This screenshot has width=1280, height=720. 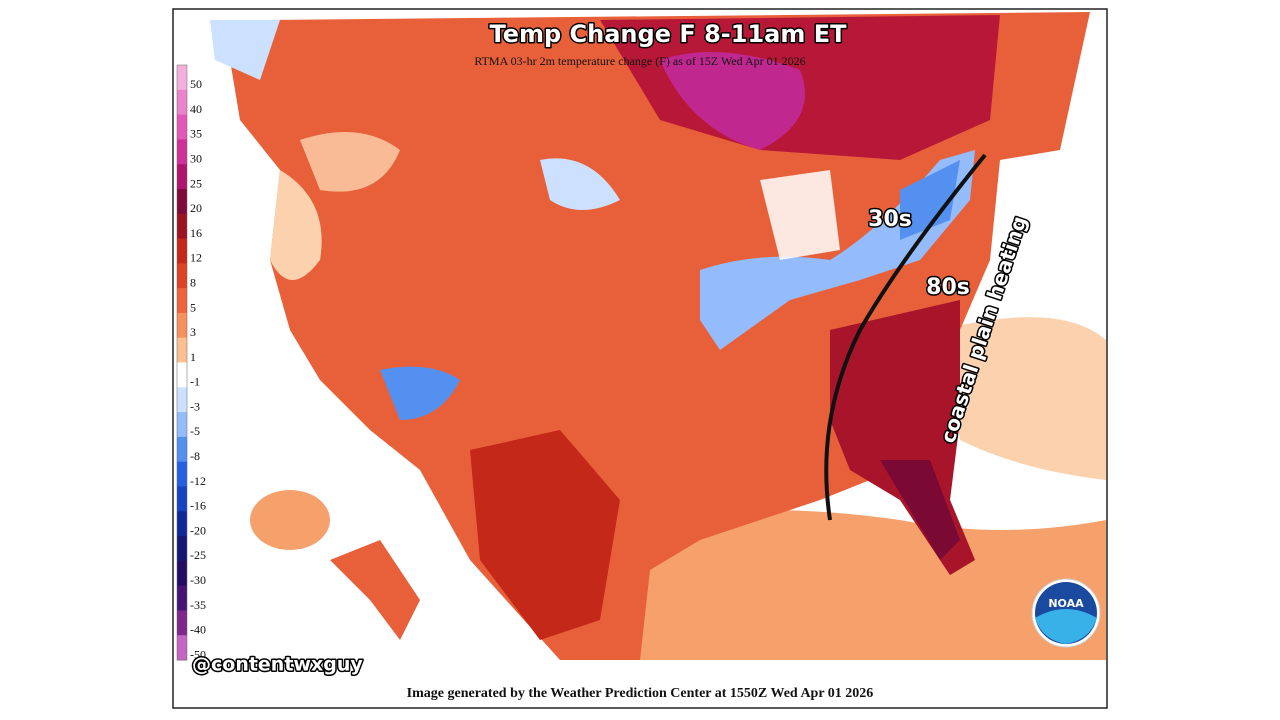 What do you see at coordinates (195, 456) in the screenshot?
I see `legend-label: -8` at bounding box center [195, 456].